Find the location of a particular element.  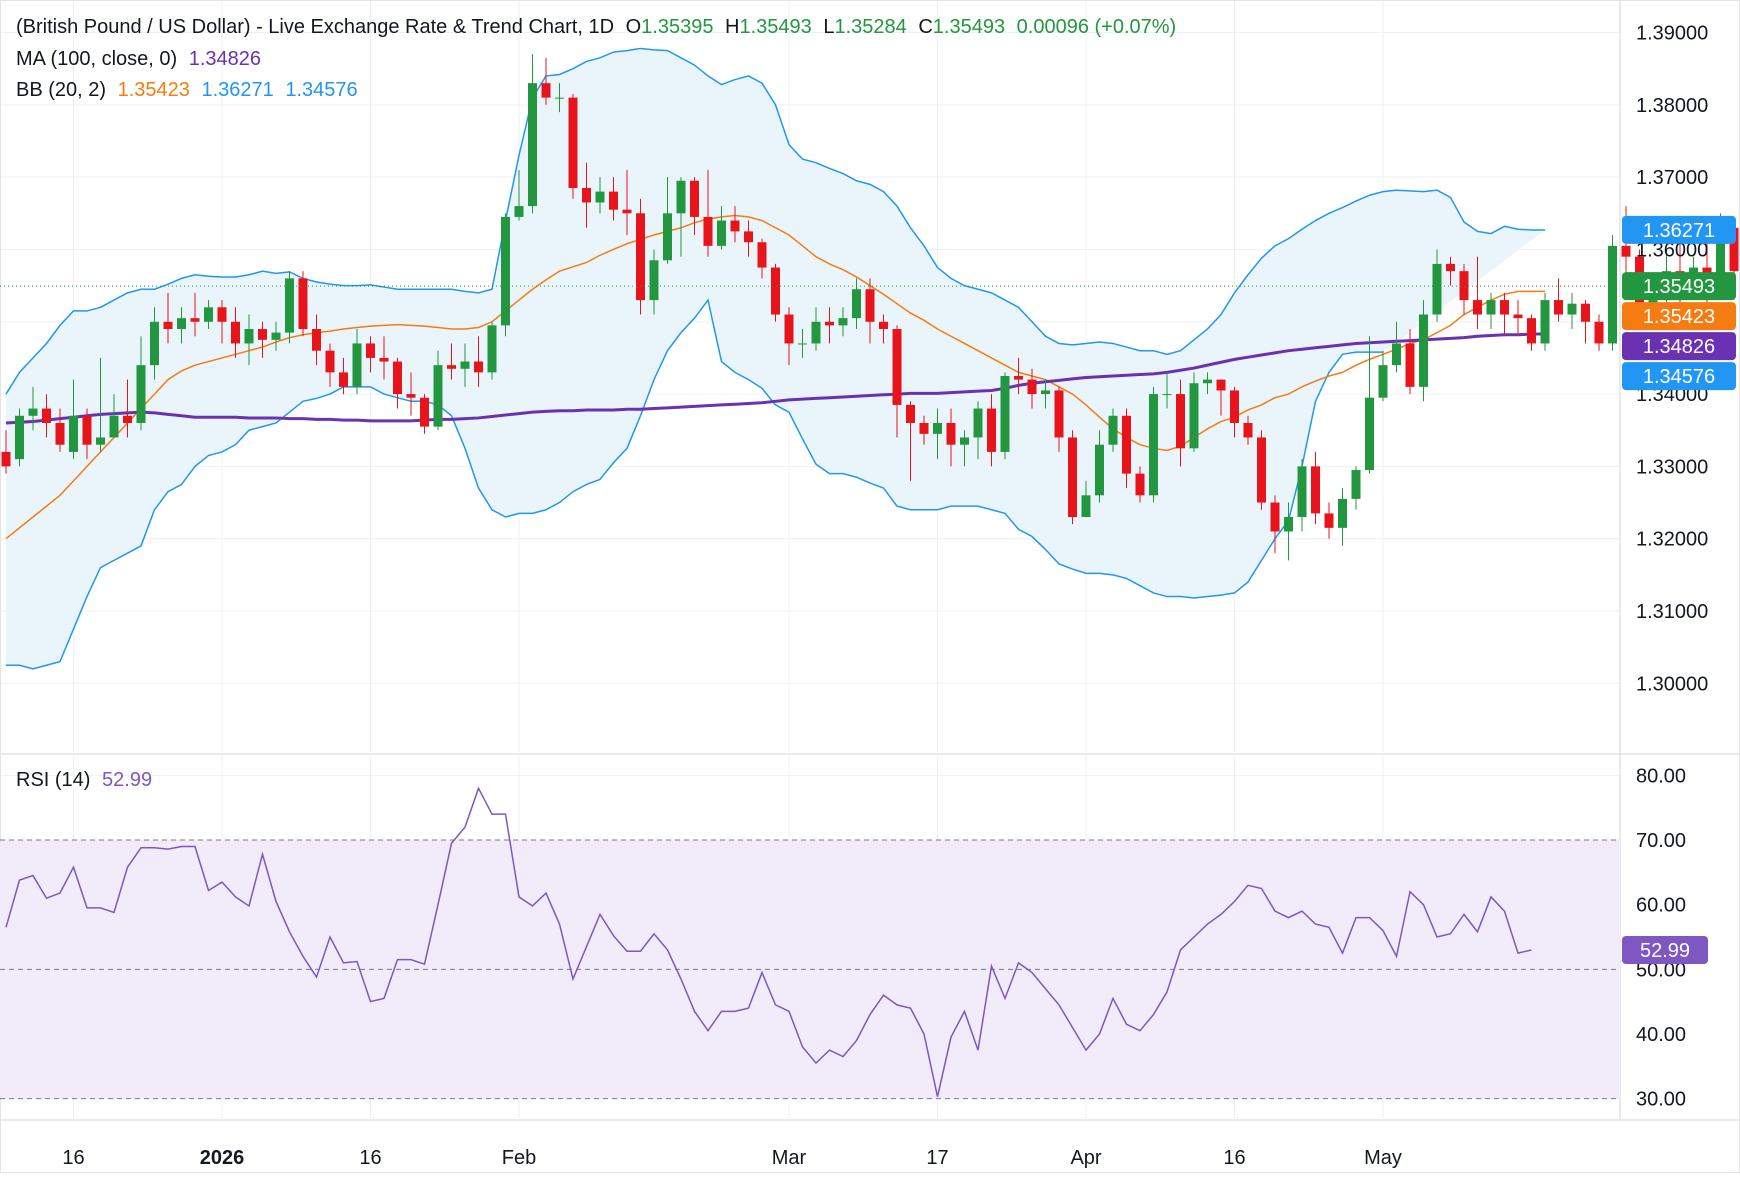

low-label: L is located at coordinates (829, 27).